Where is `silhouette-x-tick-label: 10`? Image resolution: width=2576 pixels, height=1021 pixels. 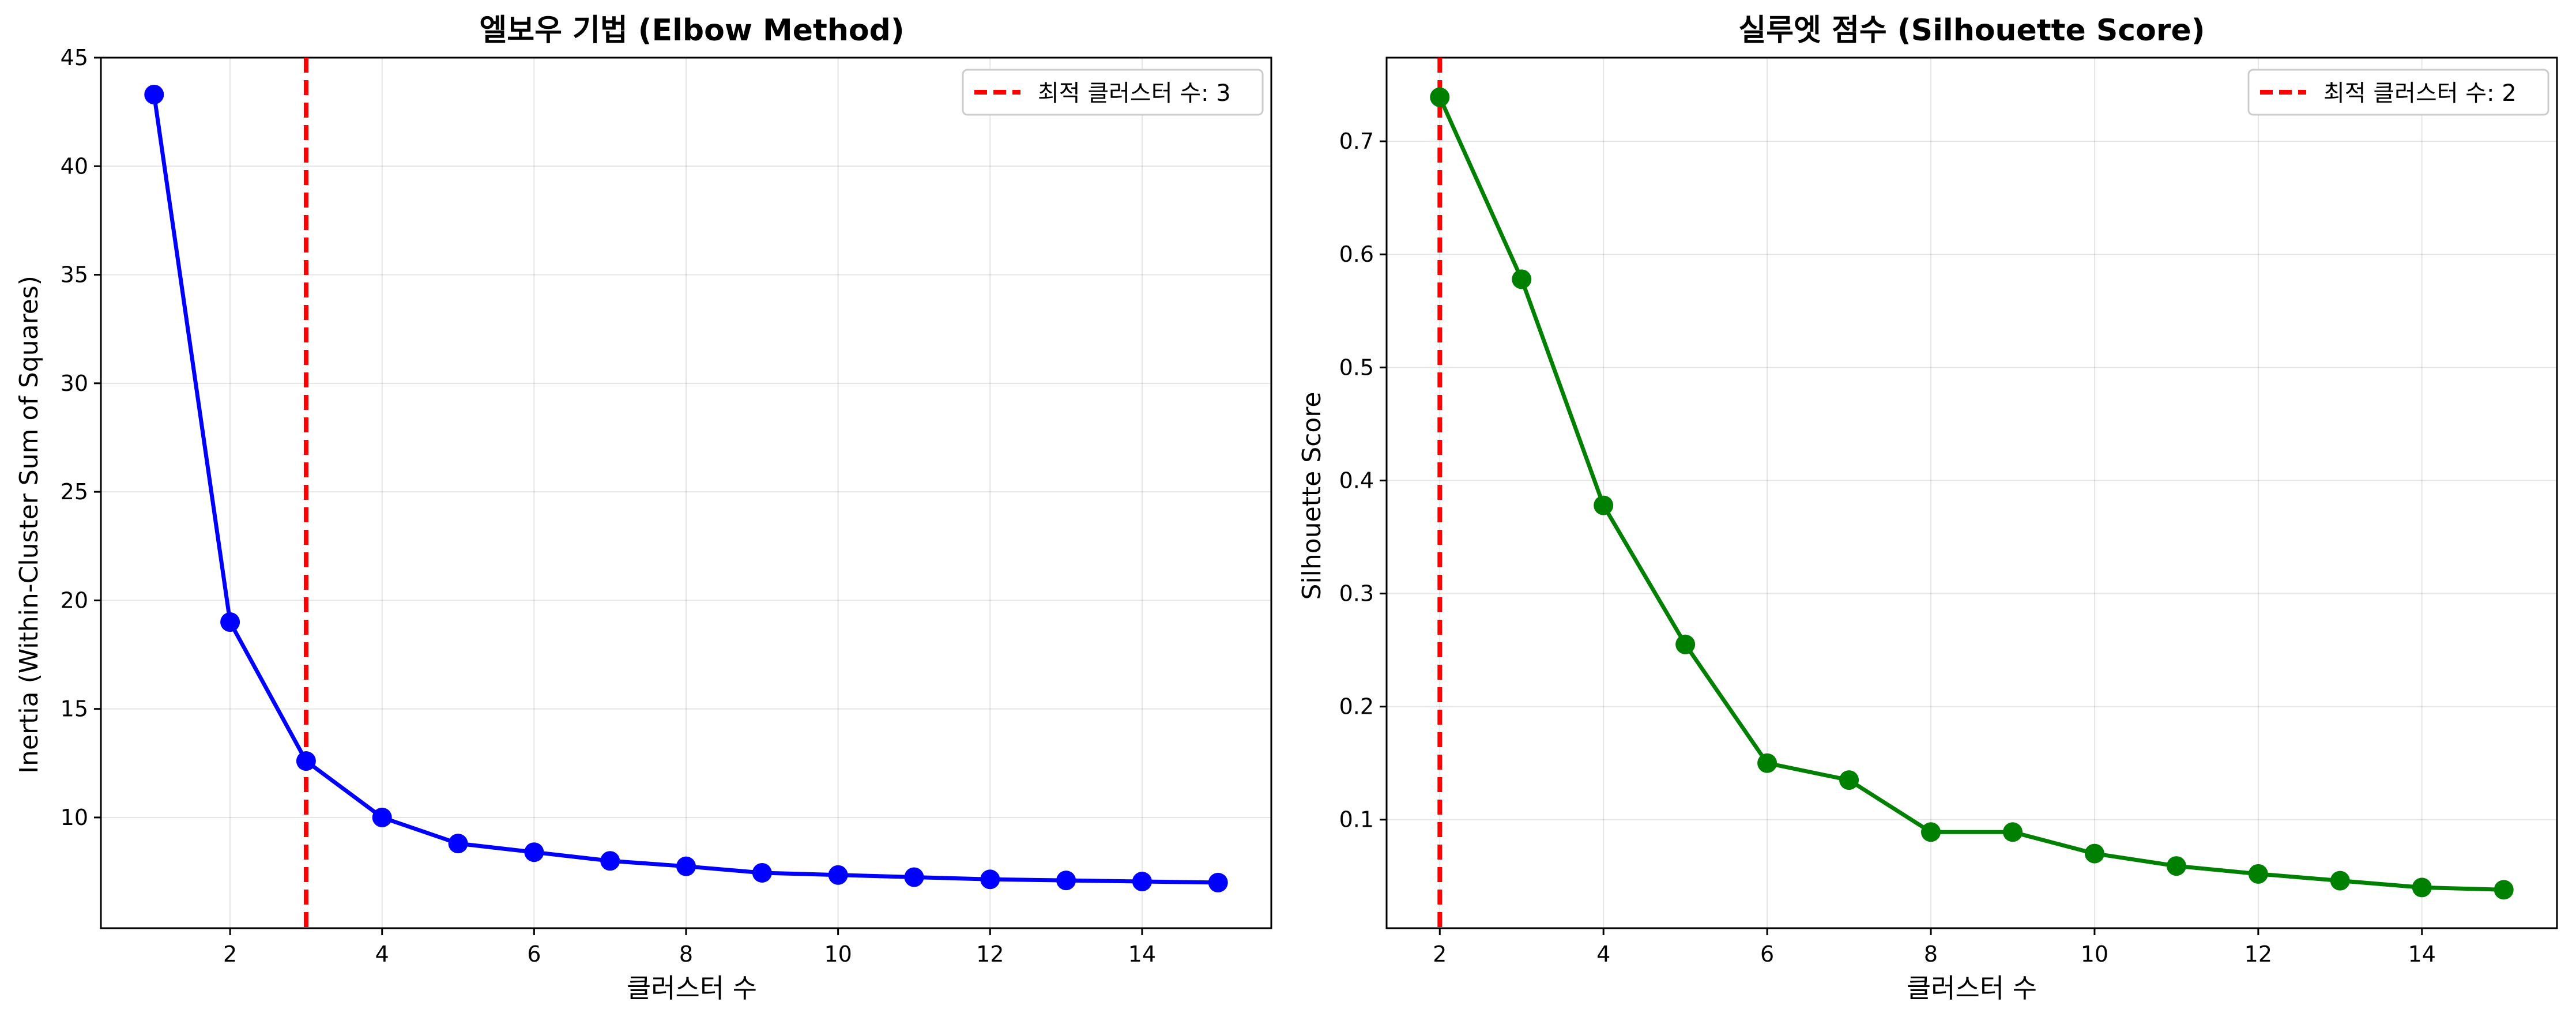 silhouette-x-tick-label: 10 is located at coordinates (2094, 954).